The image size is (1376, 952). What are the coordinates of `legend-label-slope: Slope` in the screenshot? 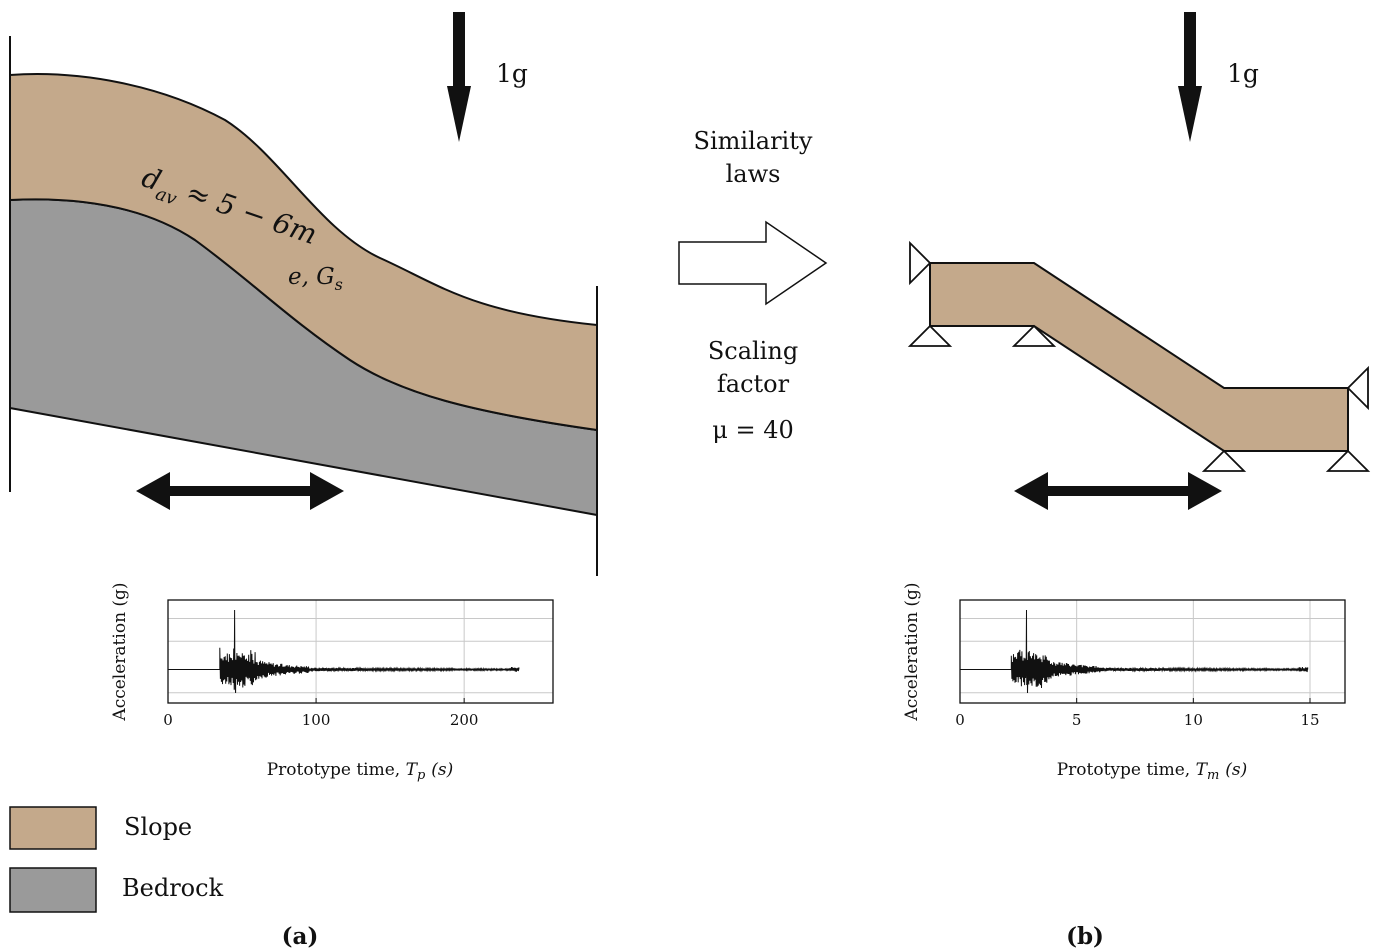 It's located at (158, 827).